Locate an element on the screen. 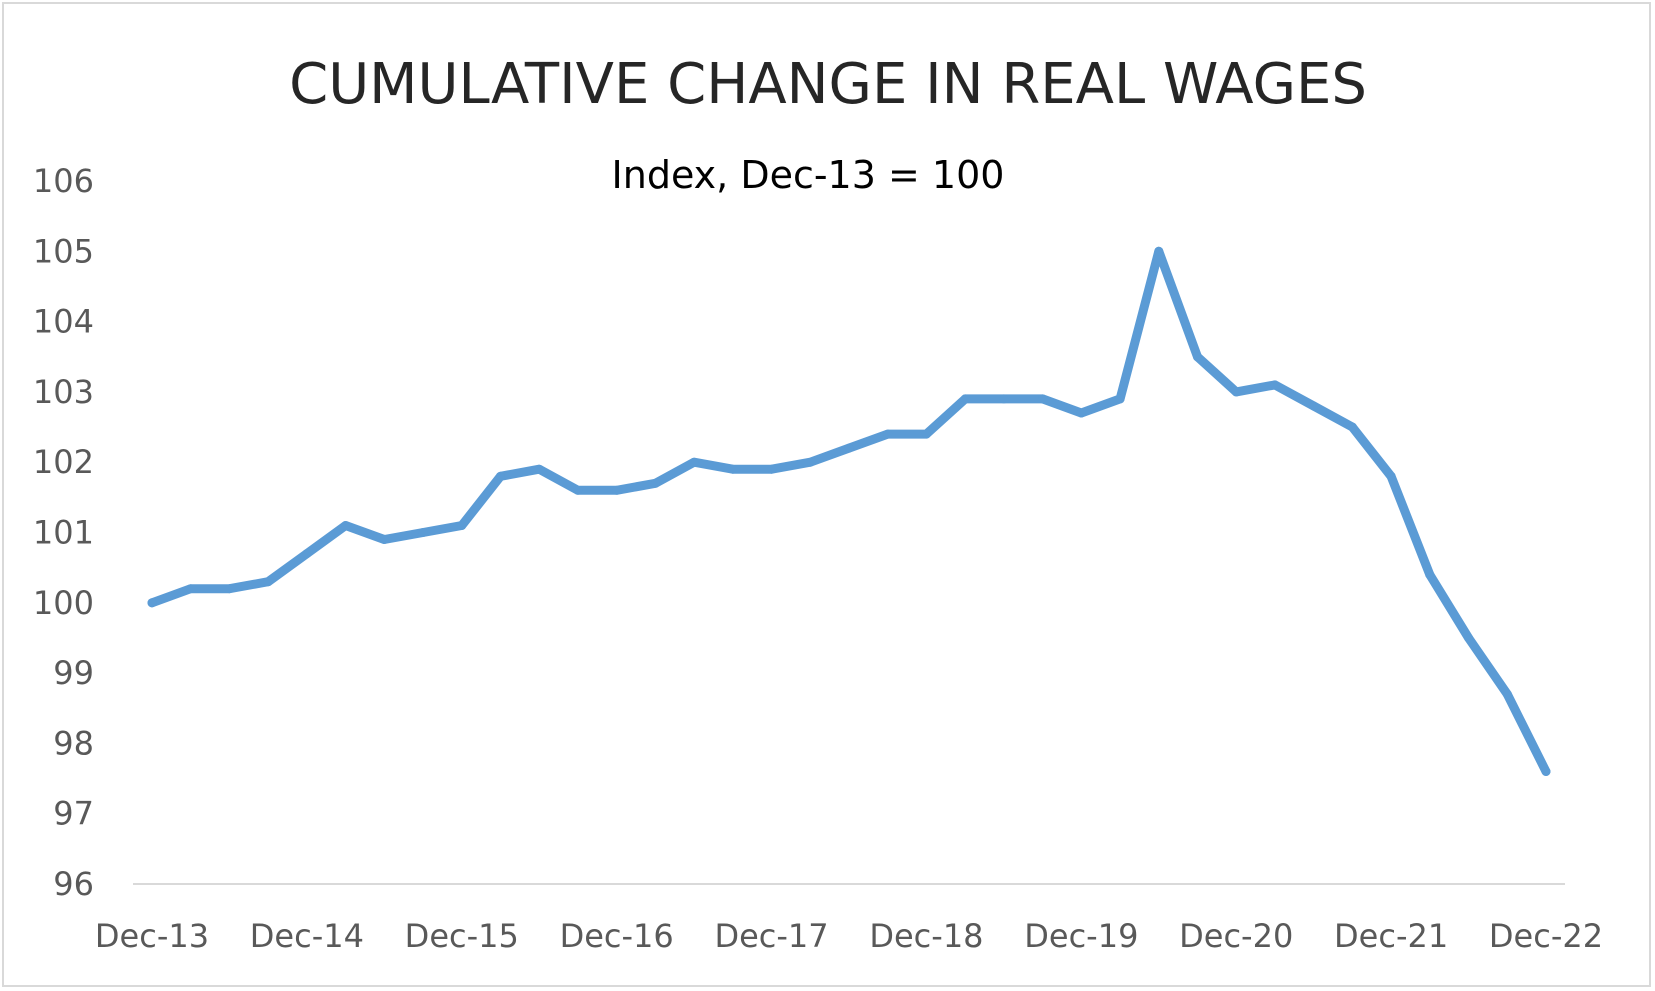  y-tick-label: 100 is located at coordinates (63, 603).